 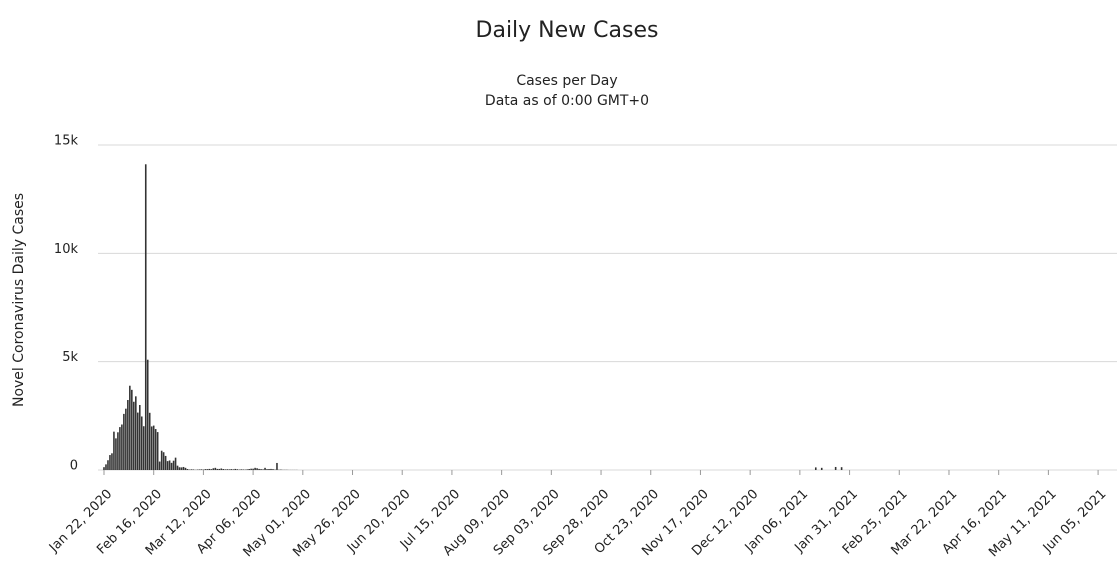 I want to click on chart-title: Daily New Cases, so click(x=567, y=30).